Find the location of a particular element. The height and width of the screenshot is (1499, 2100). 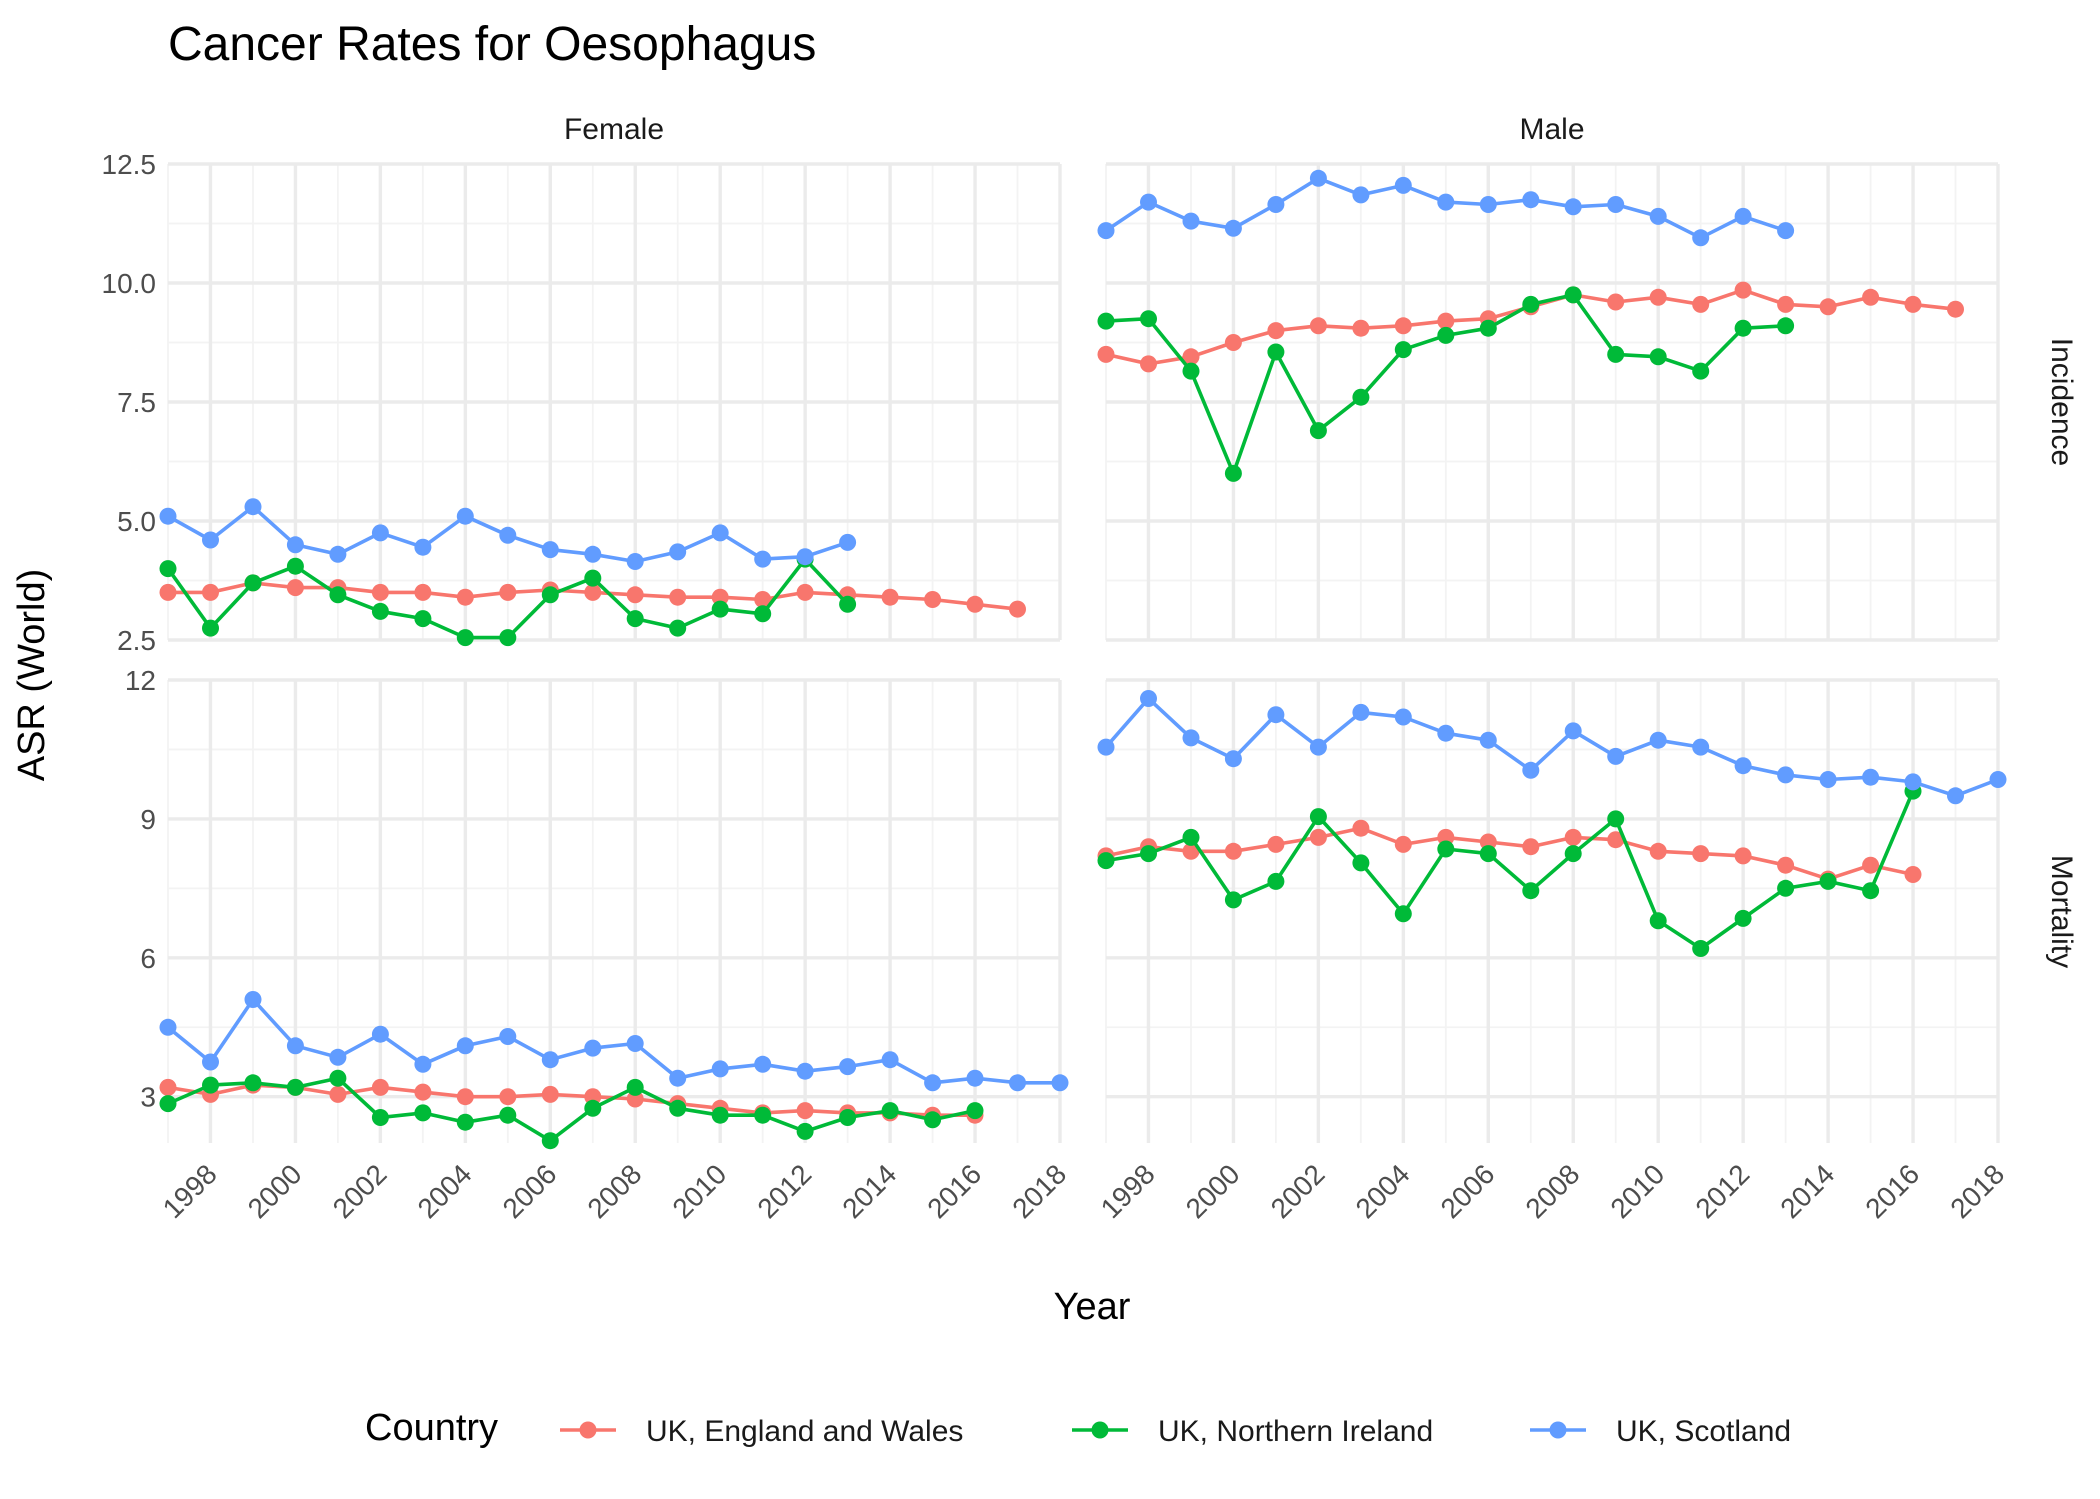

strip-incidence: Incidence is located at coordinates (2061, 402).